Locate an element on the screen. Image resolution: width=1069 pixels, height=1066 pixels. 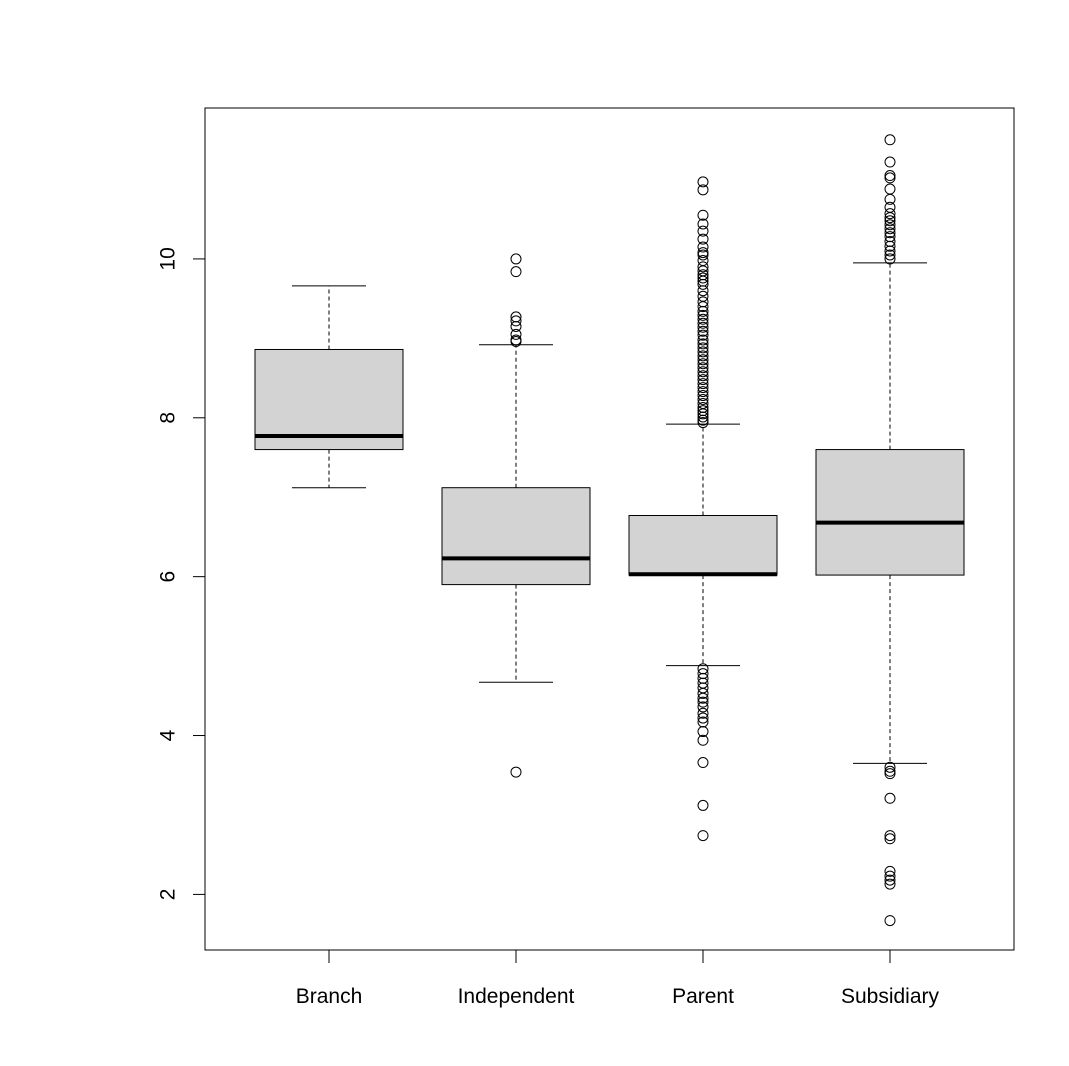
x-axis: Branch Independent Parent Subsidiary is located at coordinates (618, 979).